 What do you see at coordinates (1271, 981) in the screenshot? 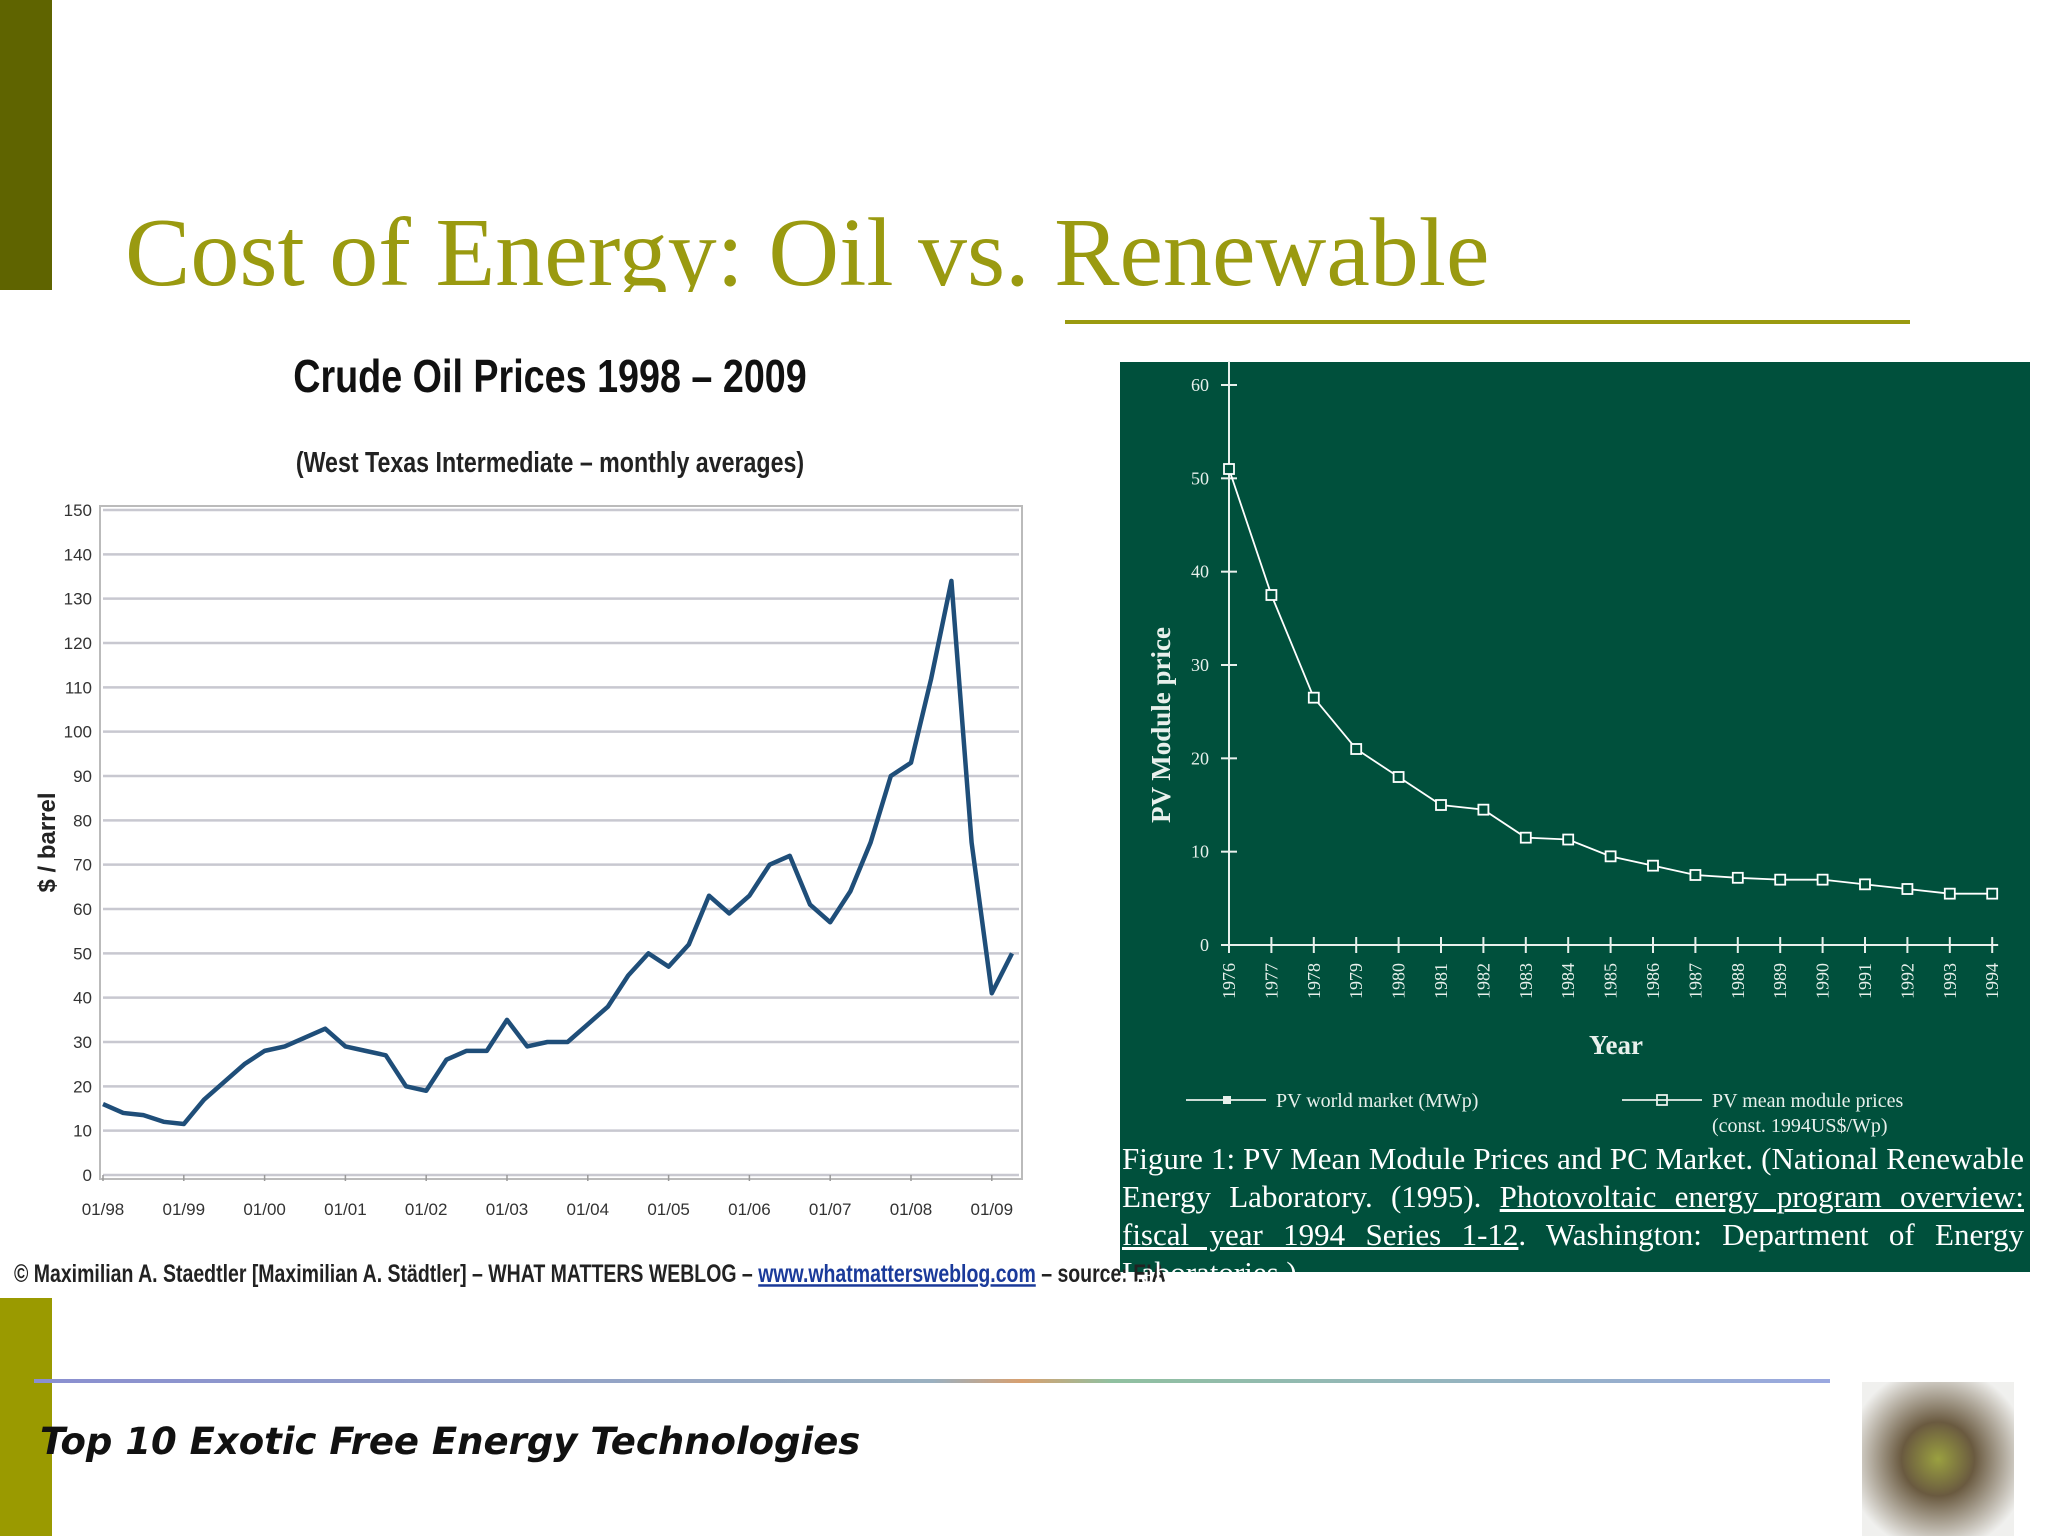
I see `x-tick-label: 1977` at bounding box center [1271, 981].